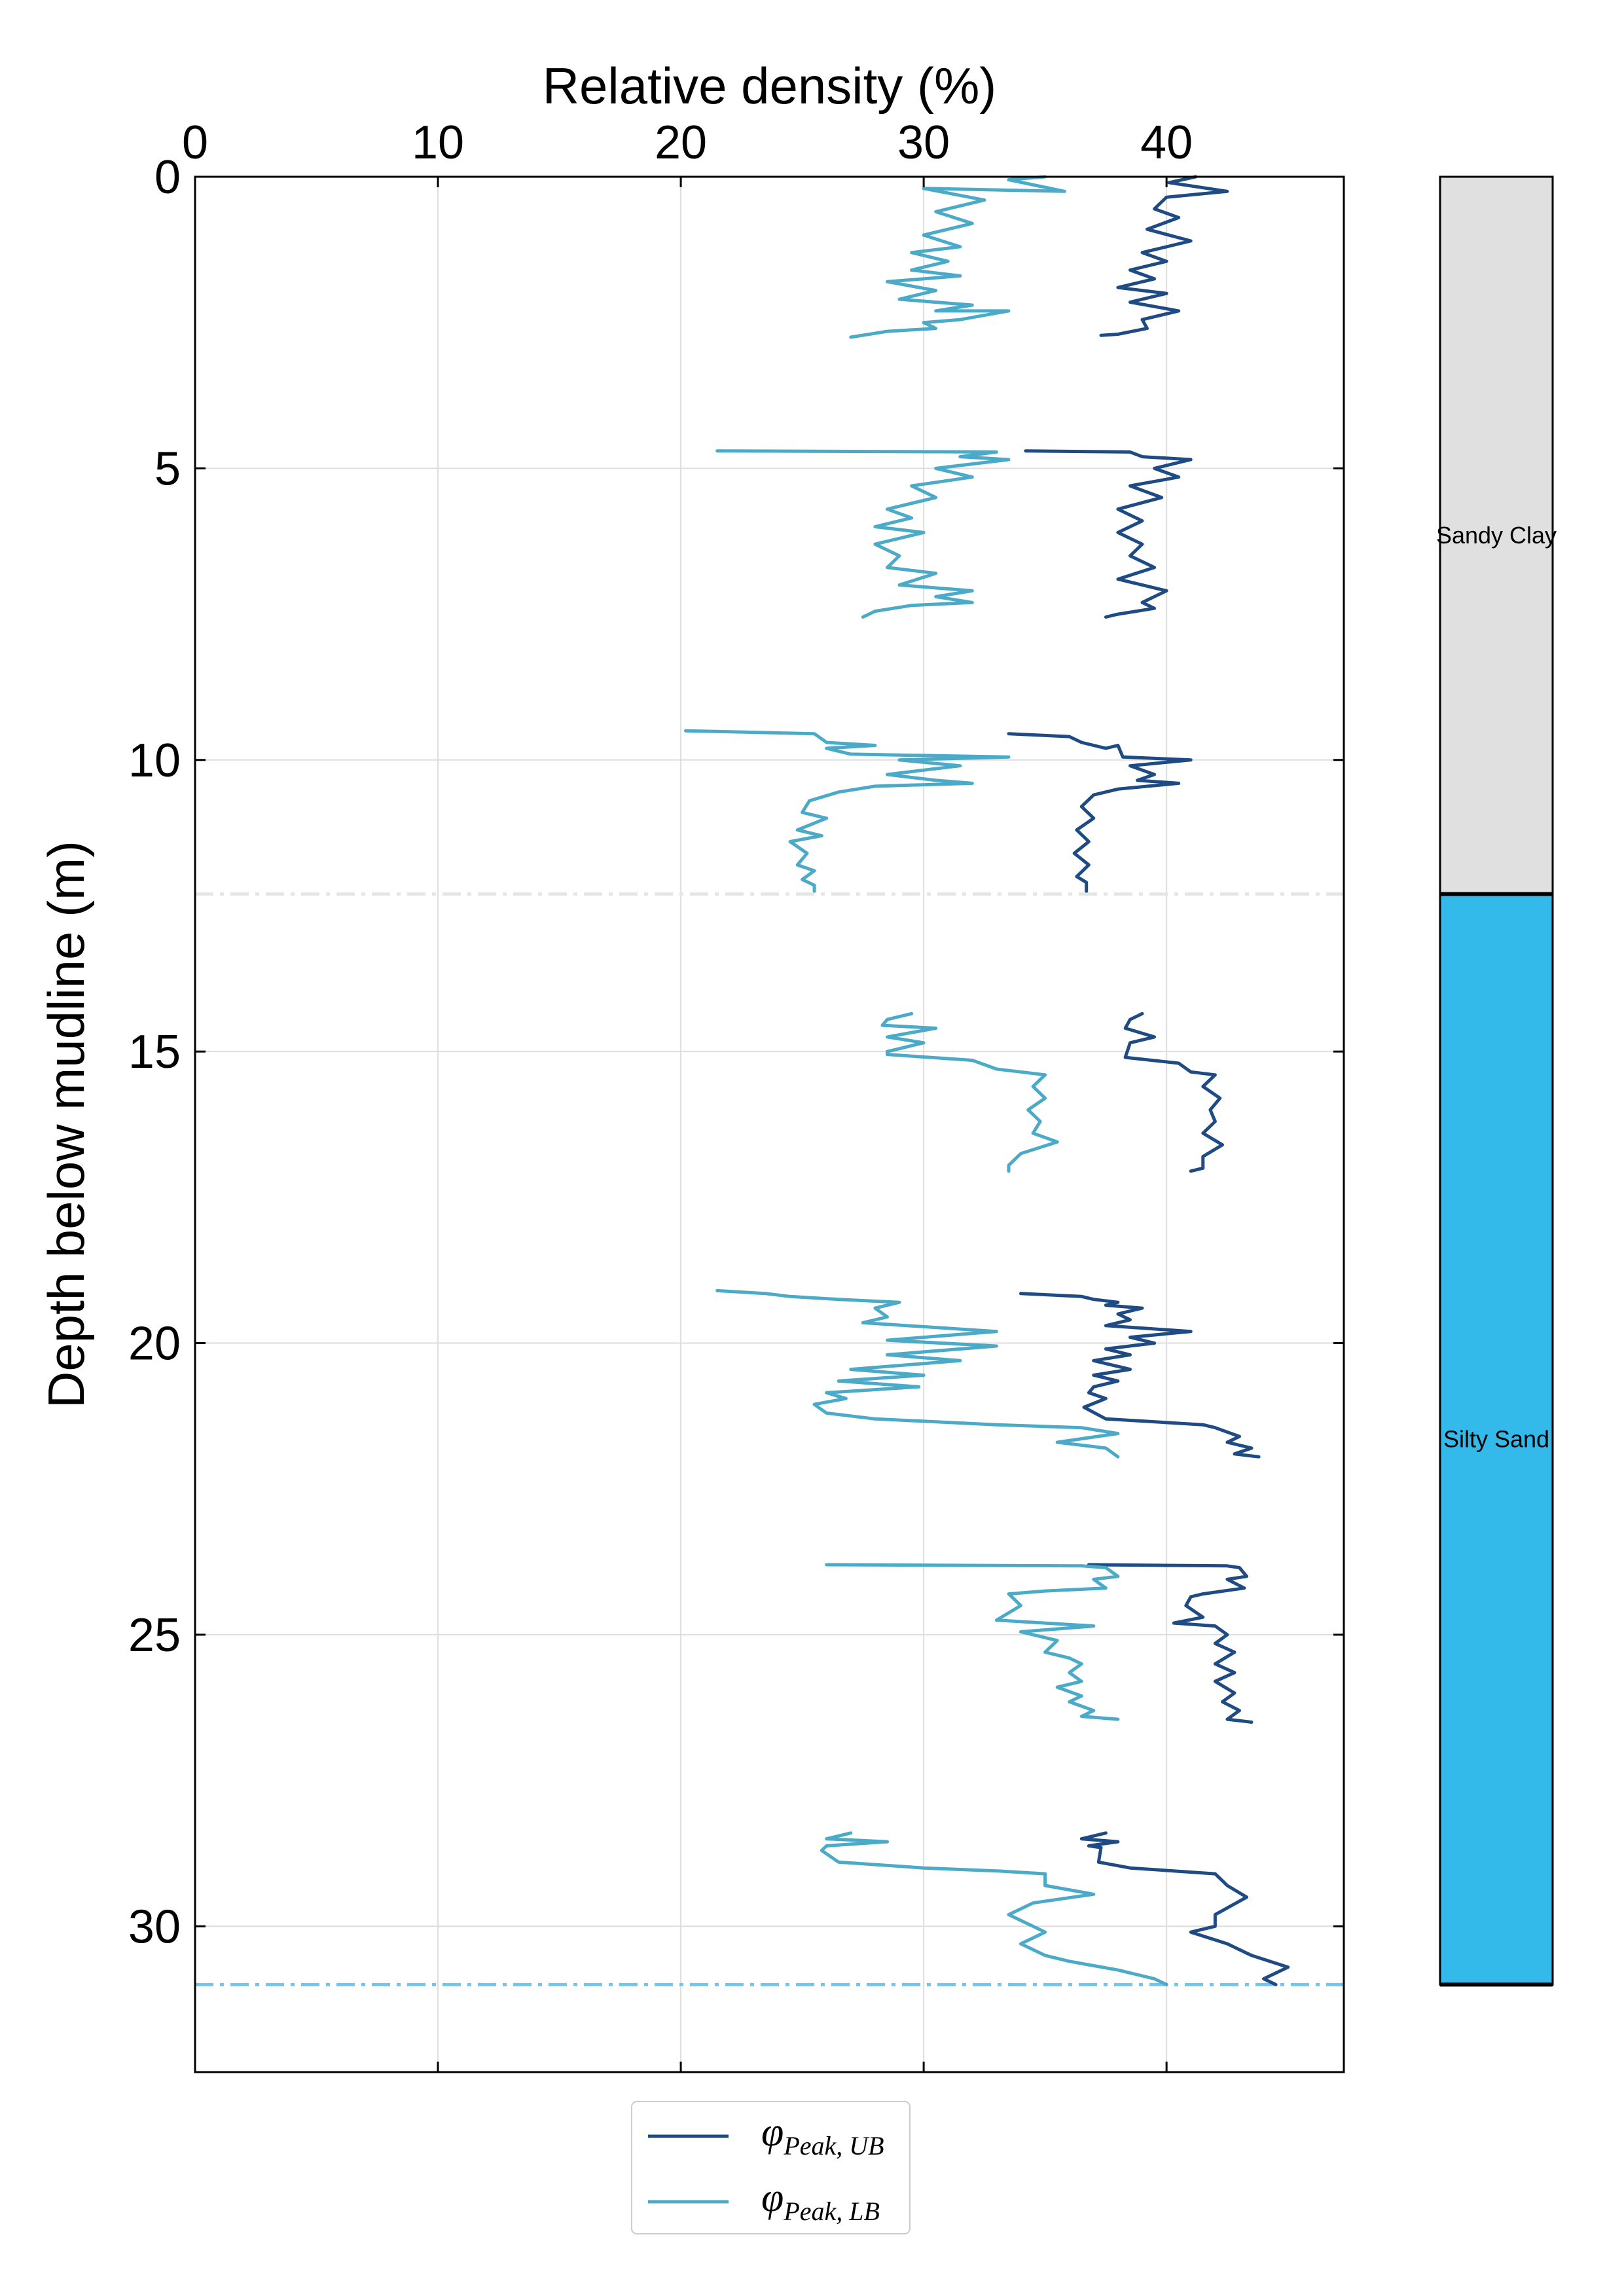  I want to click on y-tick-label: 10, so click(154, 761).